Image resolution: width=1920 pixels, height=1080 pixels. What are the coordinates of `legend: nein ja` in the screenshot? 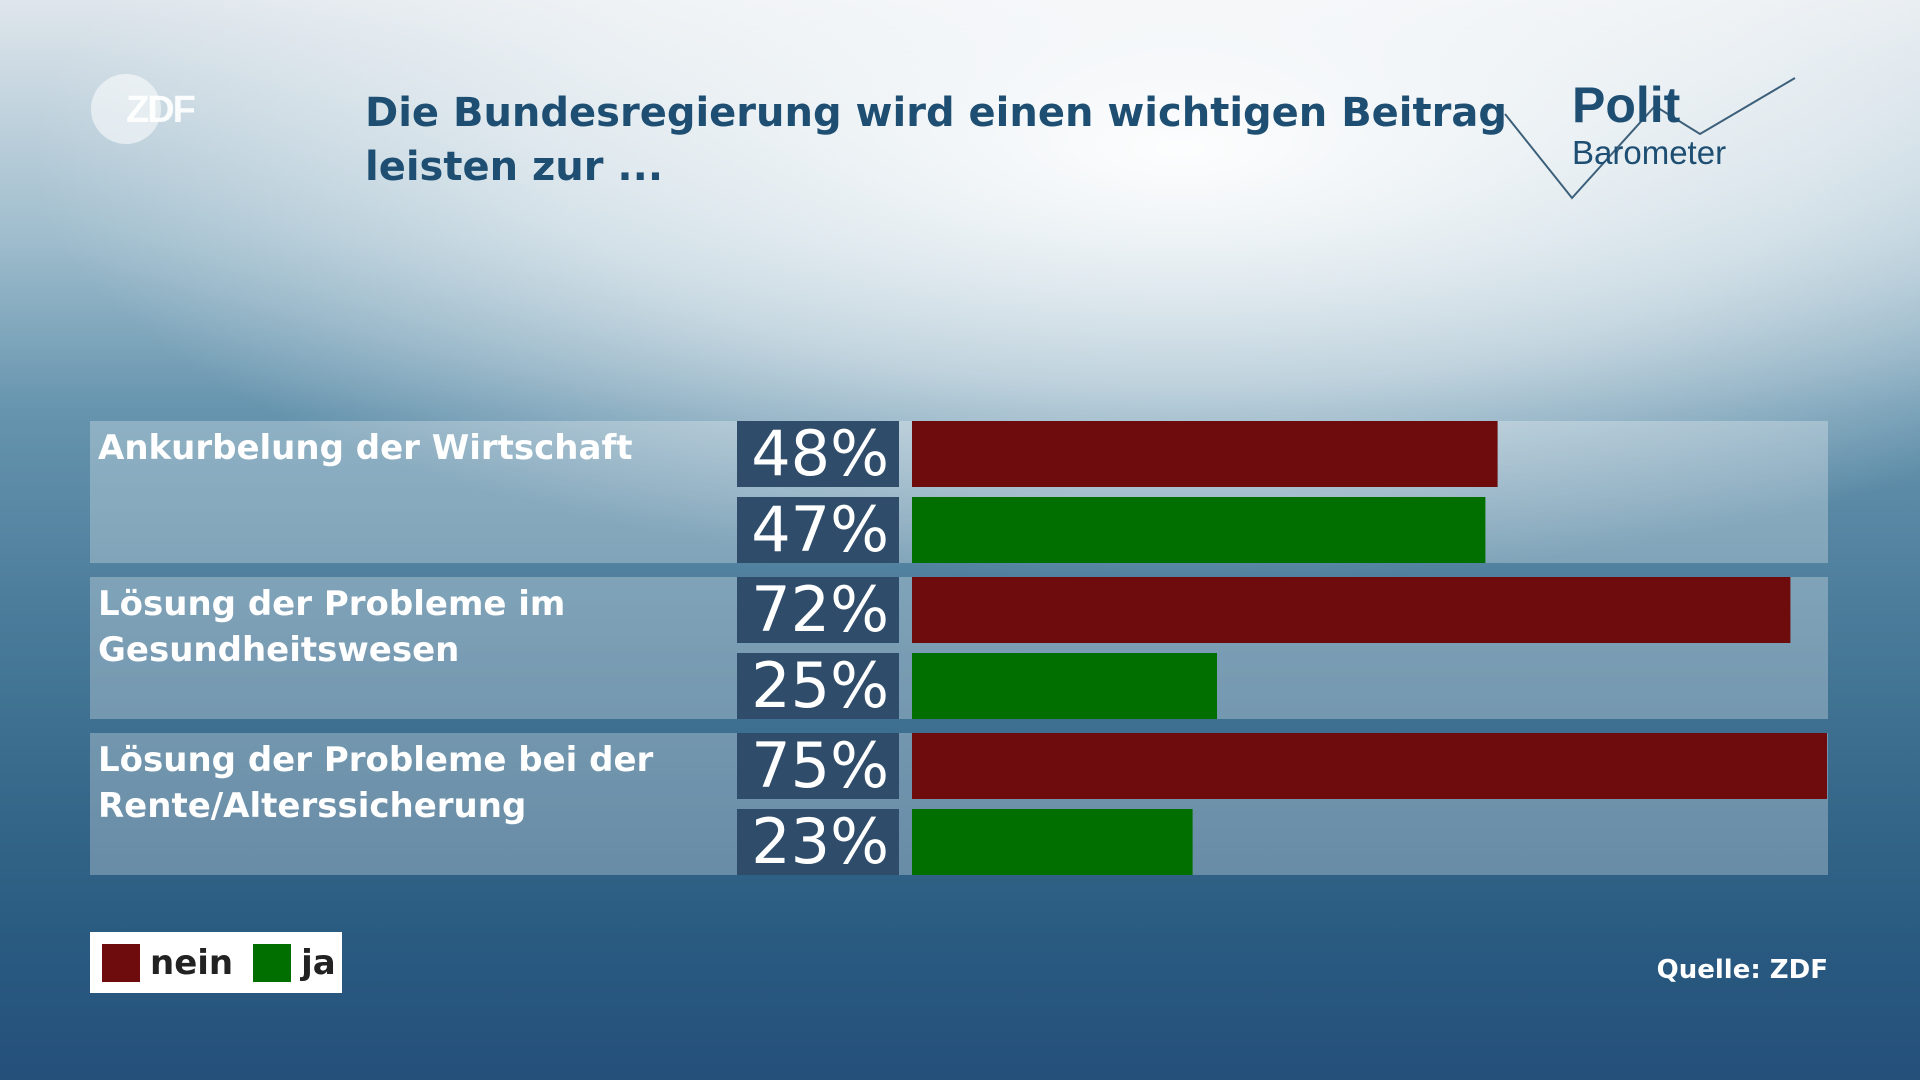 It's located at (216, 962).